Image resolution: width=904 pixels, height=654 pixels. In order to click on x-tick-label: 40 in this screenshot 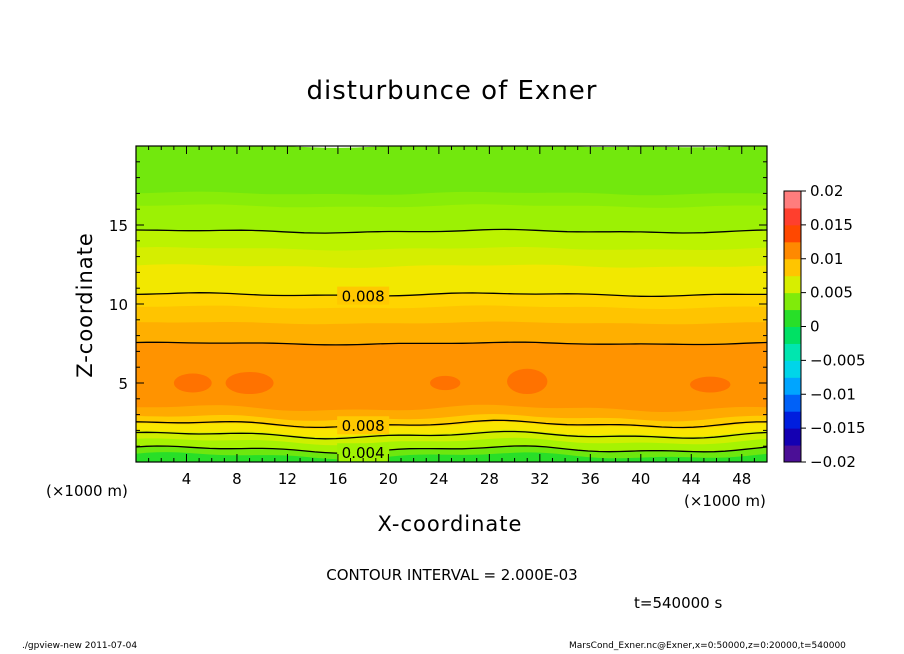, I will do `click(640, 479)`.